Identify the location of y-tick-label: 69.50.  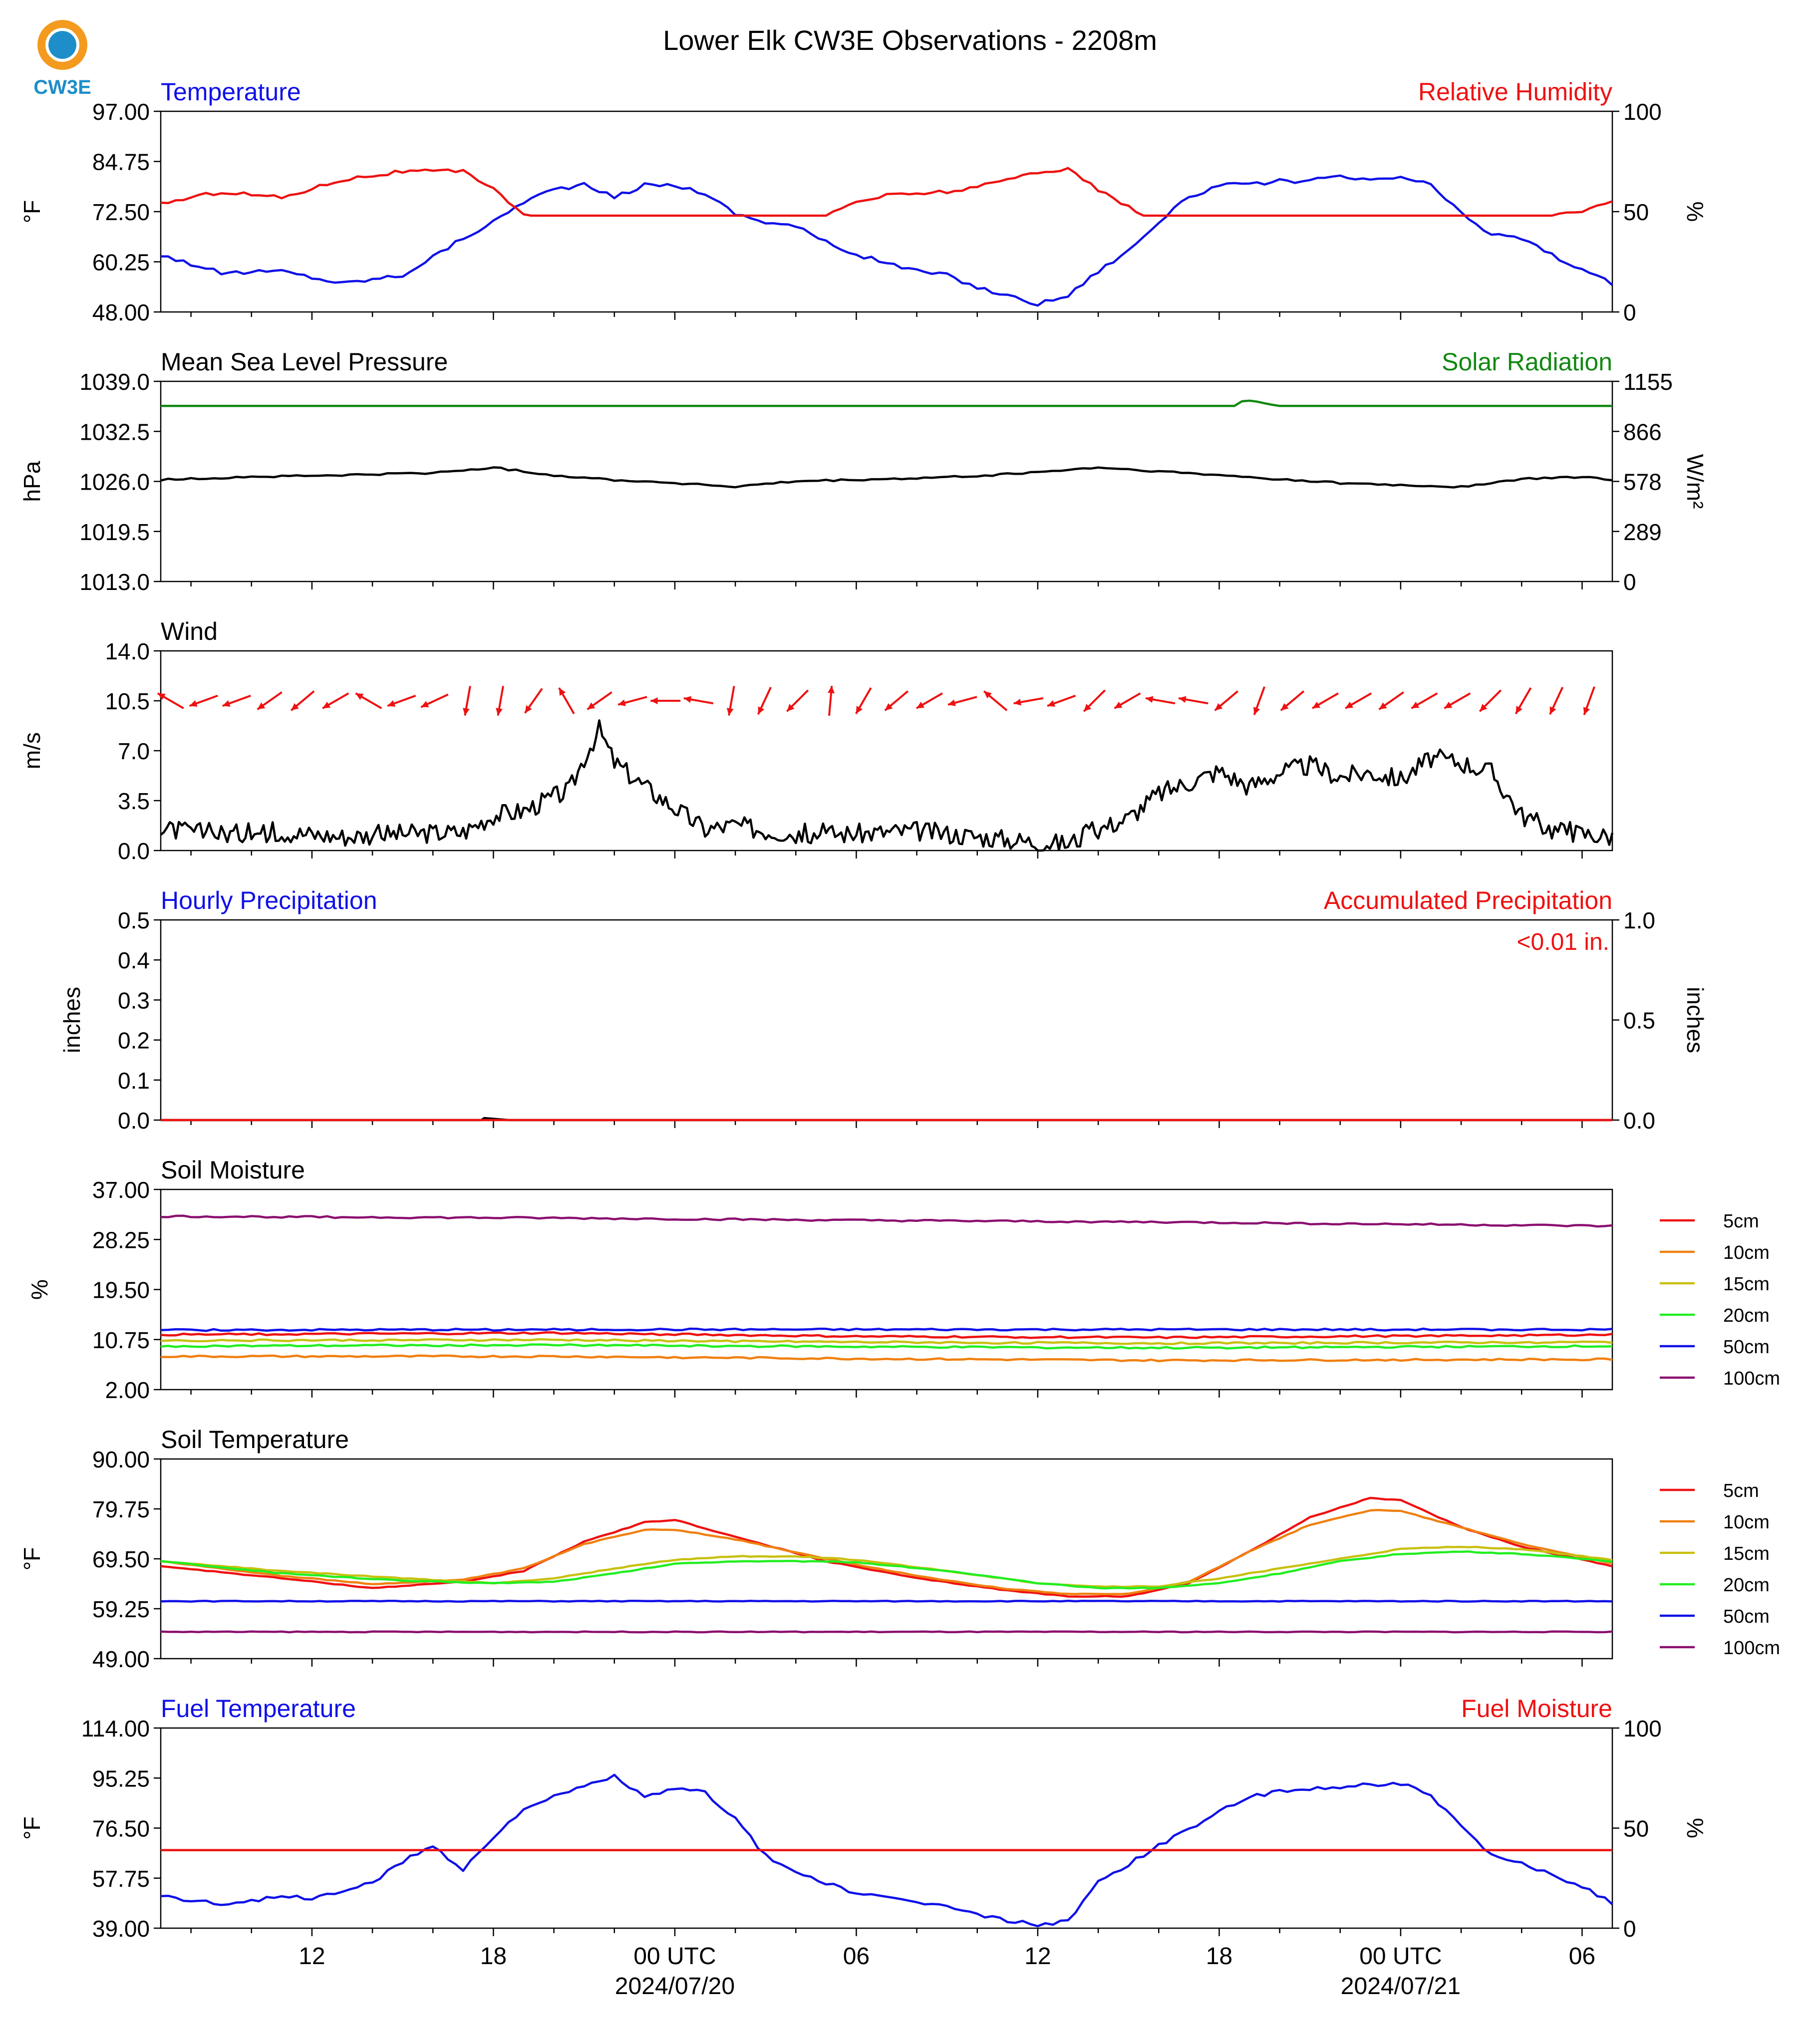
(121, 1559).